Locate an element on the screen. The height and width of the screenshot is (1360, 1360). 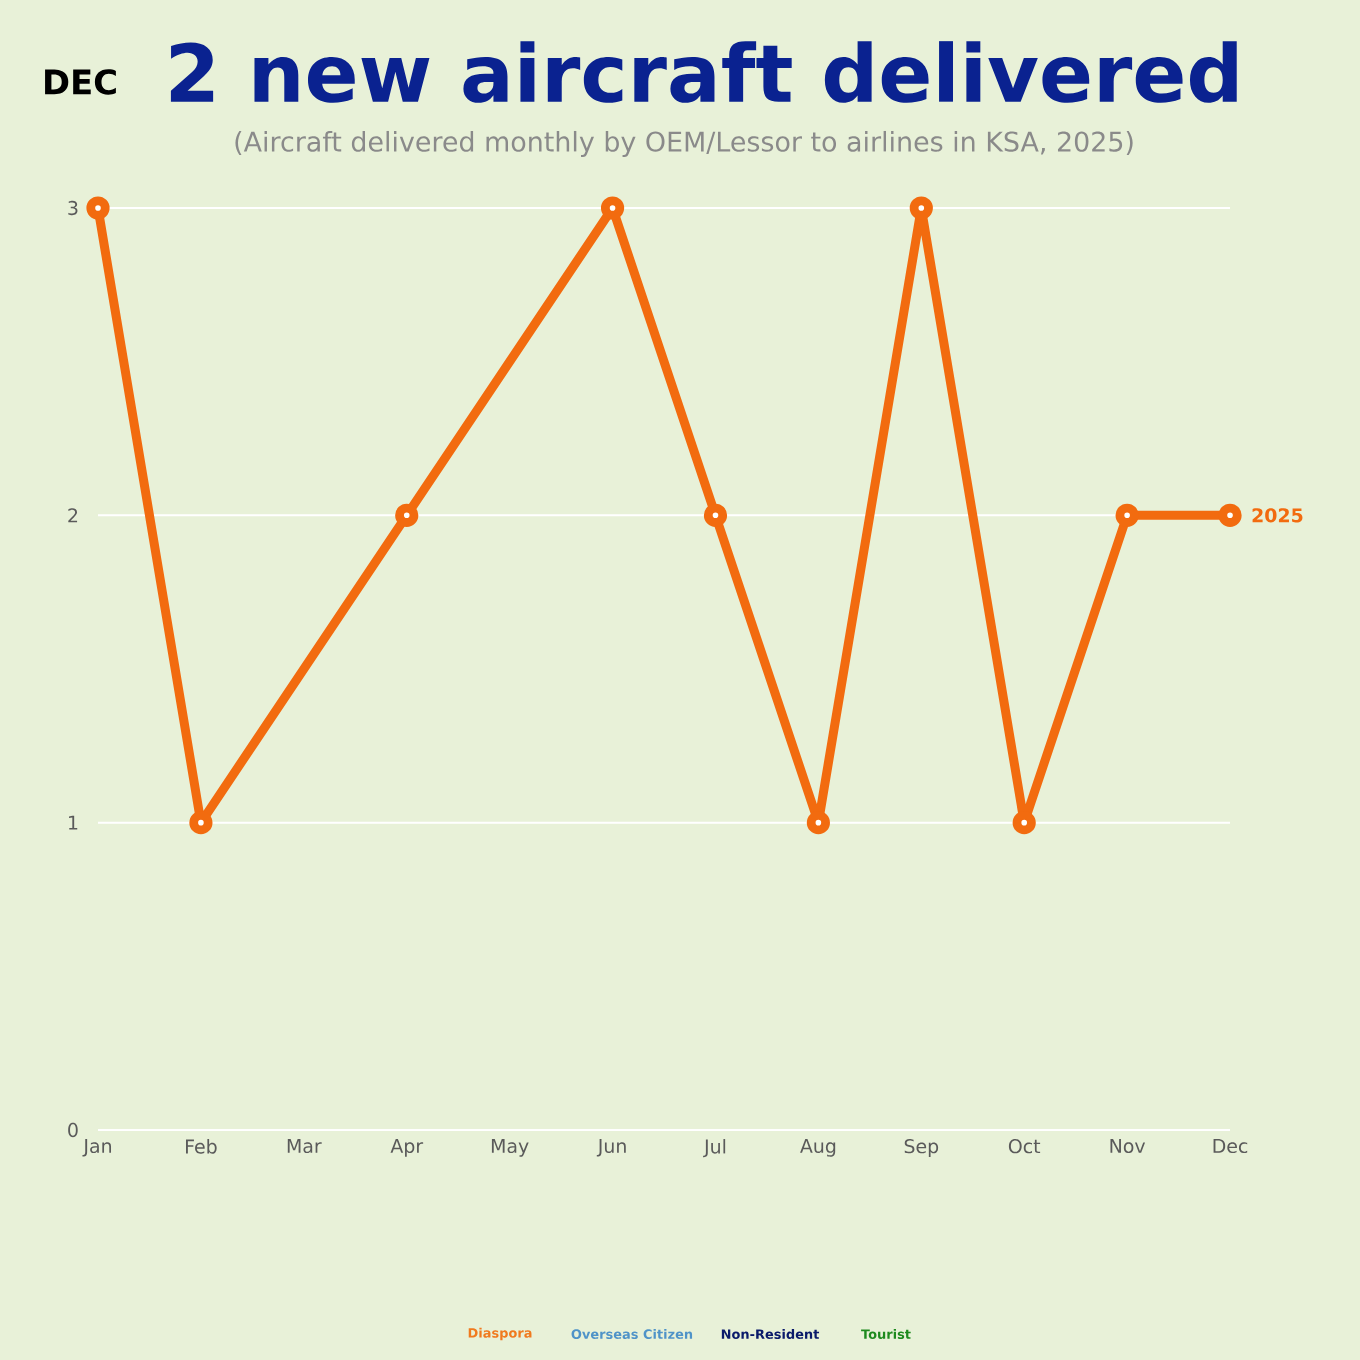
x-tick-label: Mar is located at coordinates (304, 1146).